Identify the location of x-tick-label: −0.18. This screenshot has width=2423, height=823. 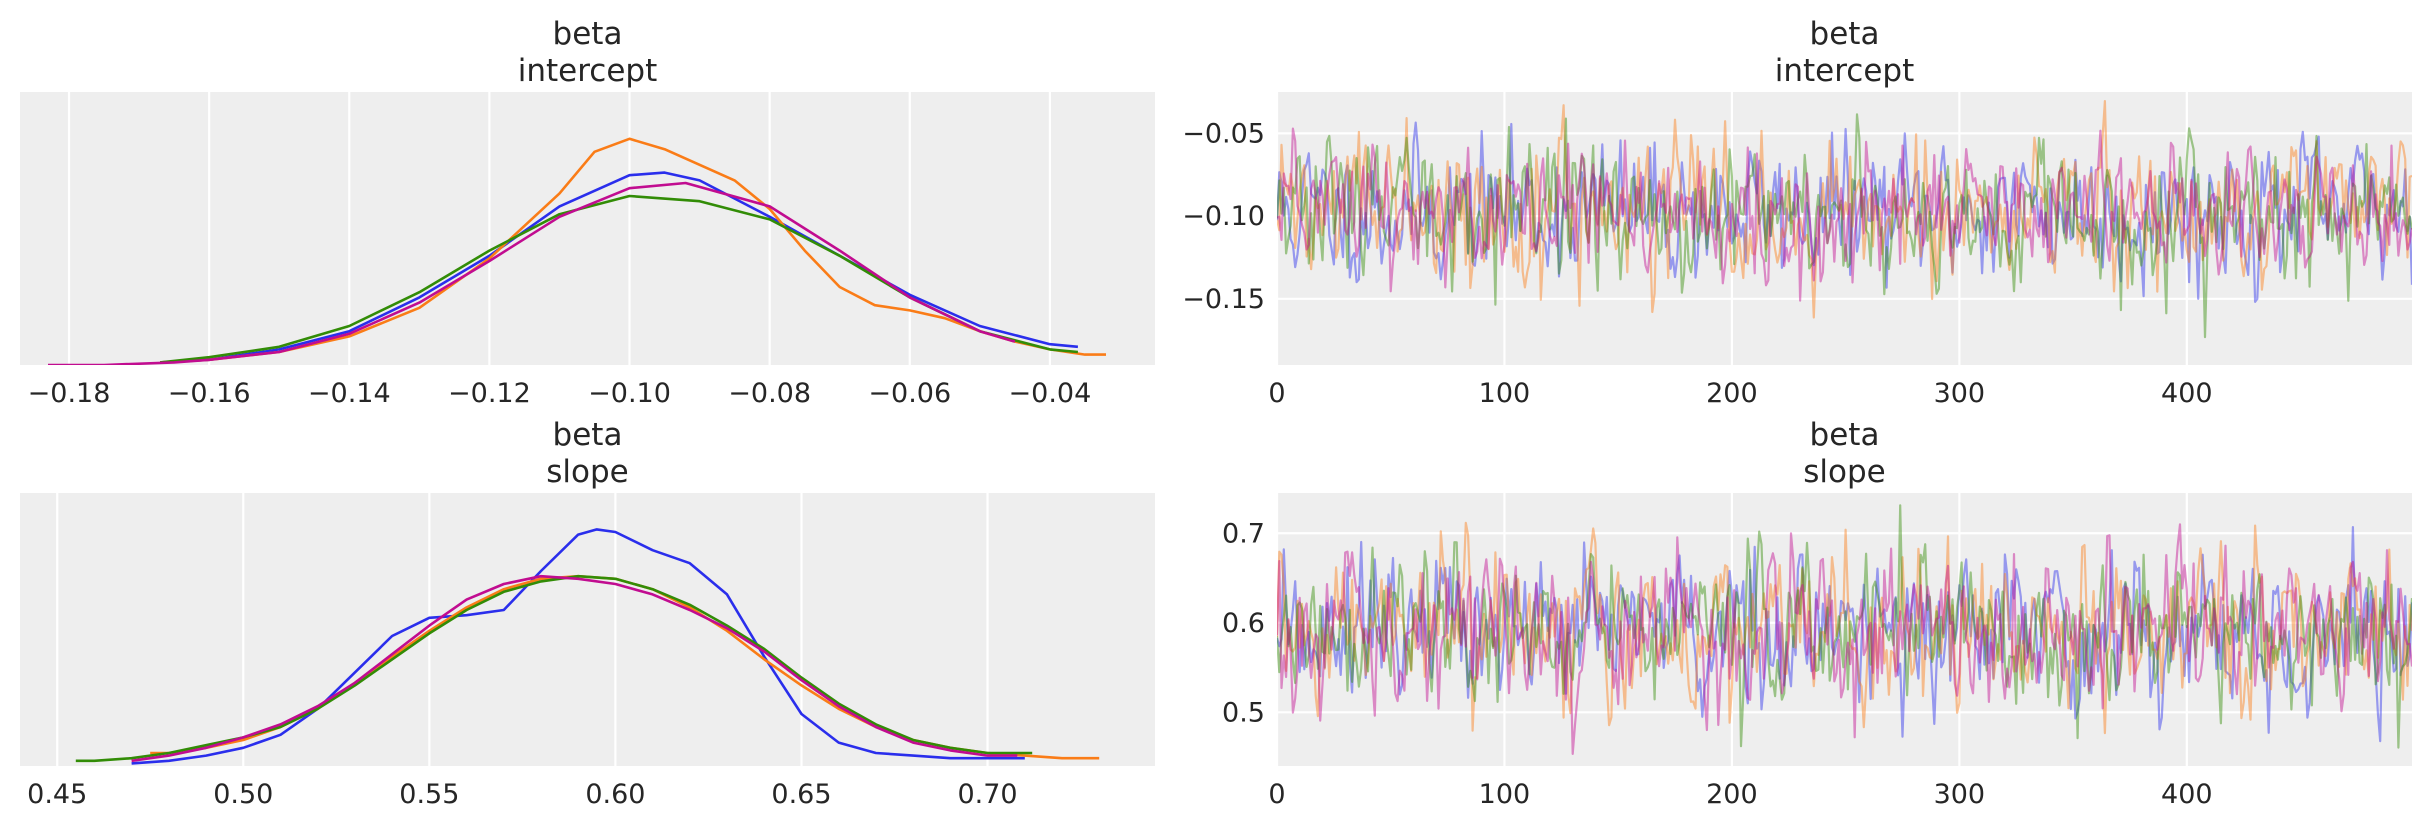
(69, 393).